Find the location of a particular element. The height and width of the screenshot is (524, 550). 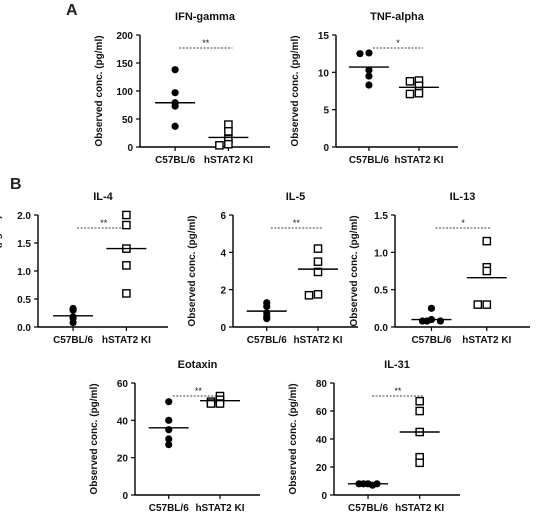

chart-5-significance-label: * is located at coordinates (463, 223).